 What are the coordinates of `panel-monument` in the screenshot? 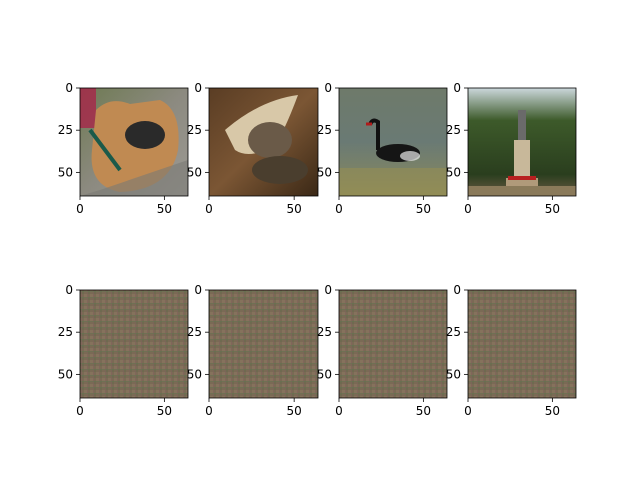 It's located at (522, 142).